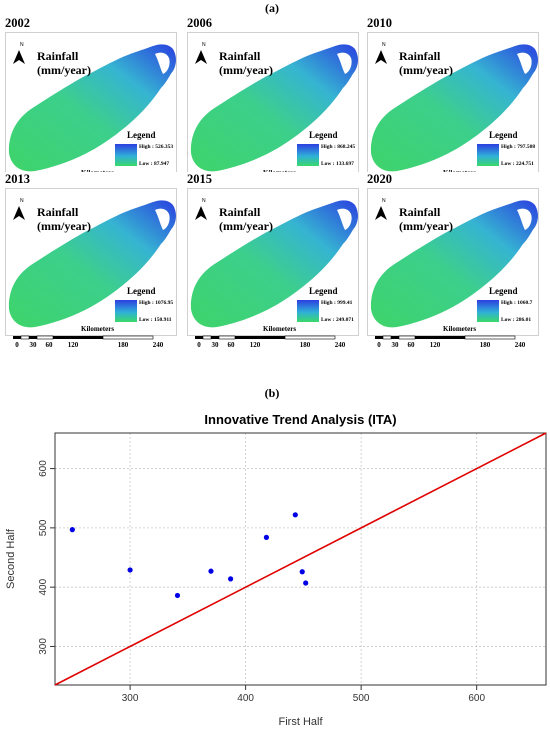 The width and height of the screenshot is (550, 736). Describe the element at coordinates (337, 320) in the screenshot. I see `legend-low: Low : 249.071` at that location.